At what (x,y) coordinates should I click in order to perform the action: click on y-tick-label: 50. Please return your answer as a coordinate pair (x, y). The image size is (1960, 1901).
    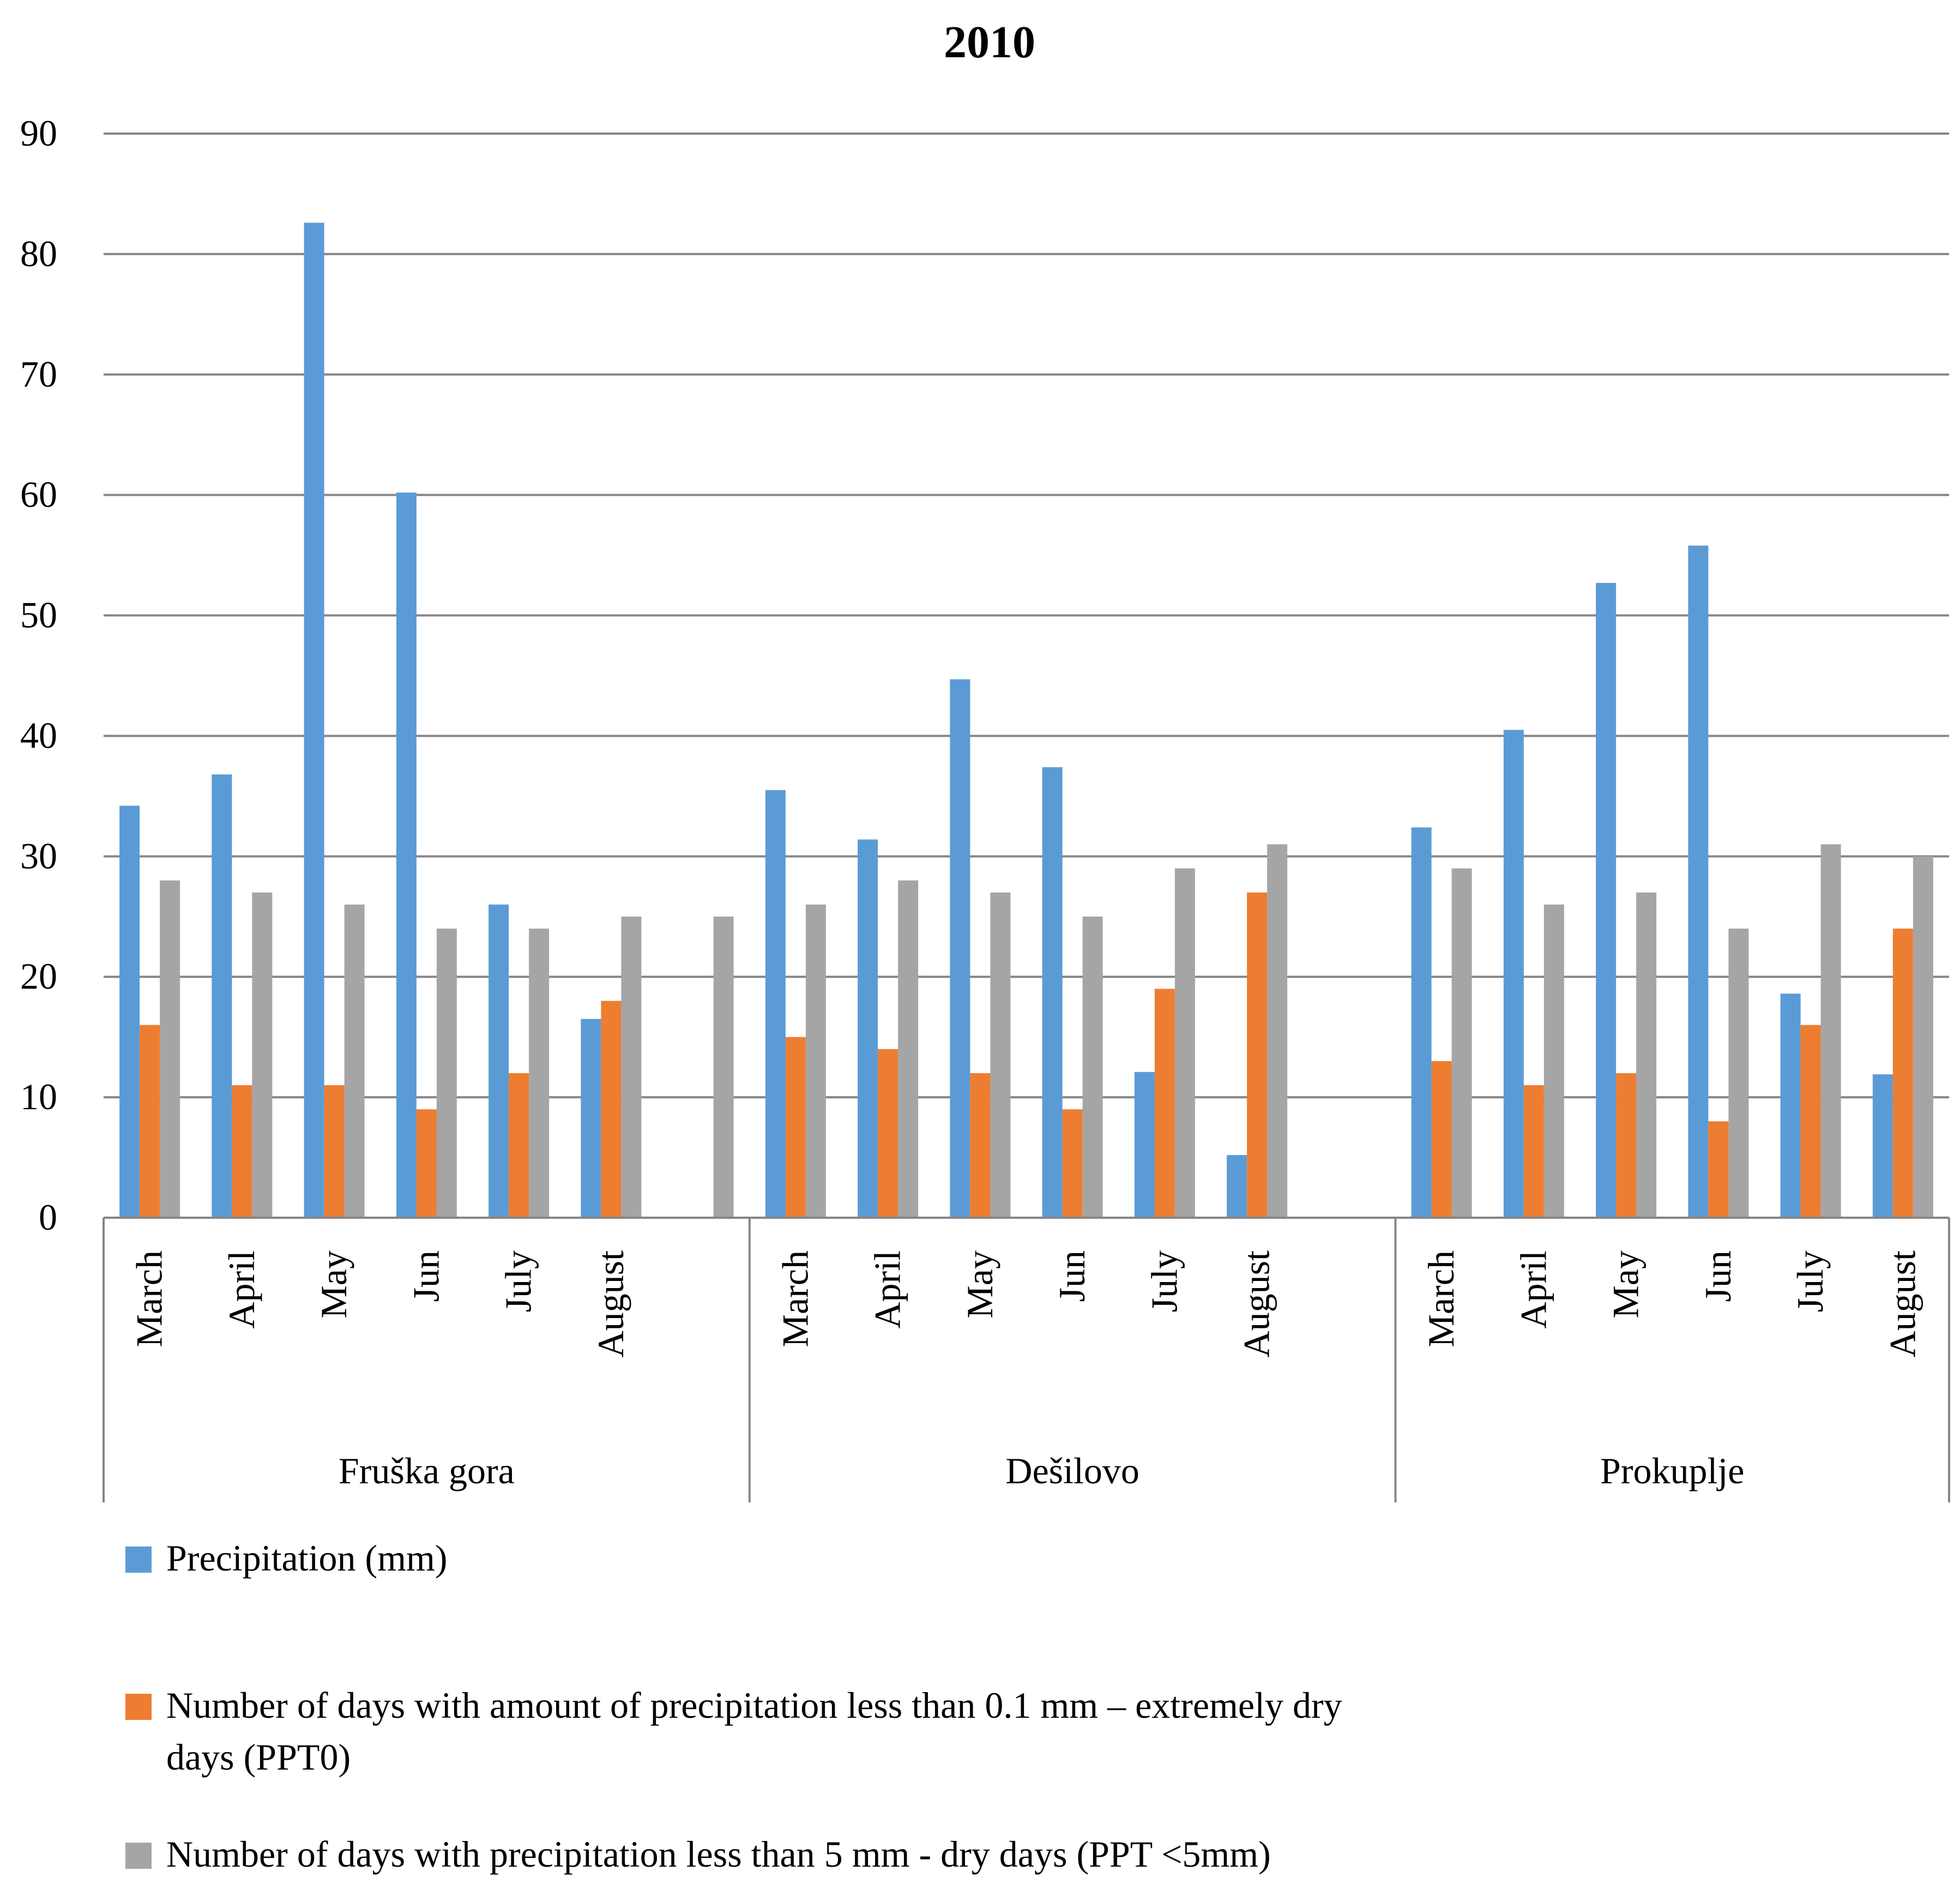
    Looking at the image, I should click on (39, 615).